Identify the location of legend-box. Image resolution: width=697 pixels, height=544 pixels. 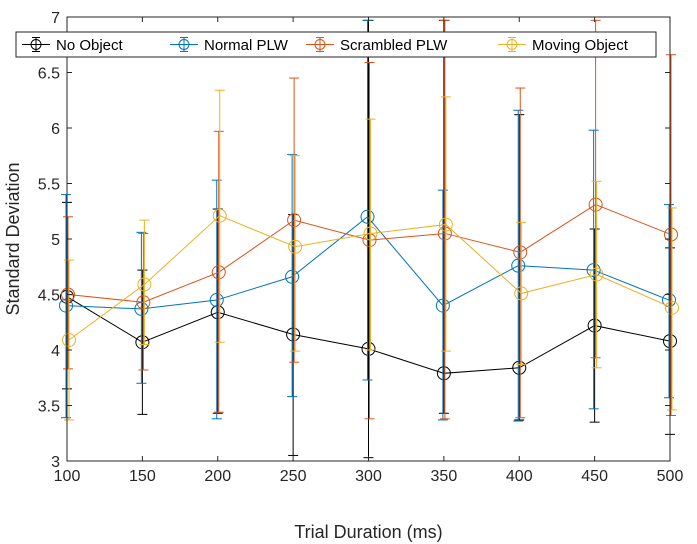
(336, 44).